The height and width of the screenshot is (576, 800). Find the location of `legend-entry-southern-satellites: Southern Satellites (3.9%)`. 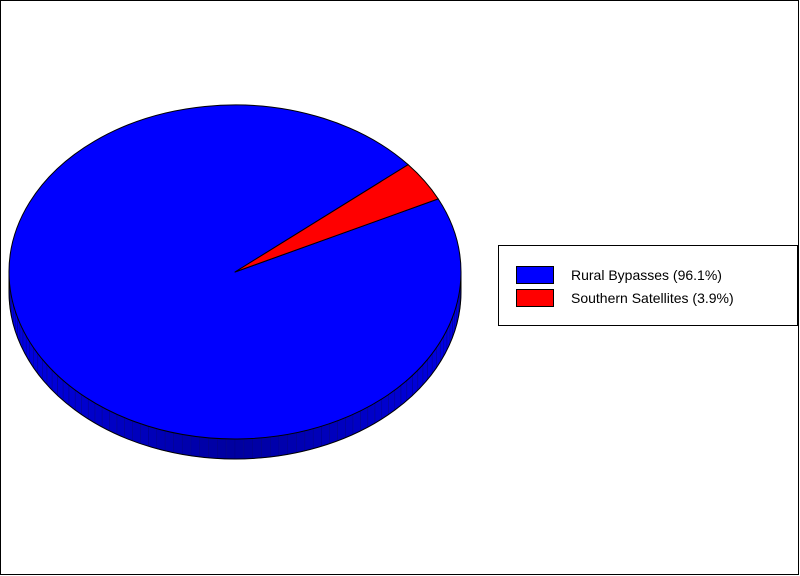

legend-entry-southern-satellites: Southern Satellites (3.9%) is located at coordinates (625, 298).